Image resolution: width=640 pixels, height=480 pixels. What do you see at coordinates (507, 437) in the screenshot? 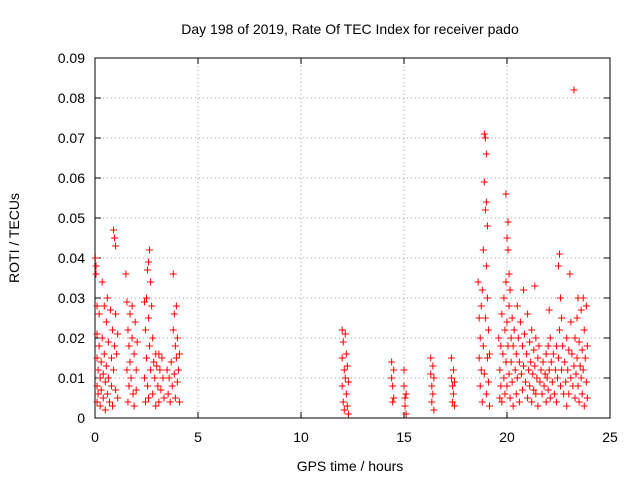
I see `x-tick-label: 20` at bounding box center [507, 437].